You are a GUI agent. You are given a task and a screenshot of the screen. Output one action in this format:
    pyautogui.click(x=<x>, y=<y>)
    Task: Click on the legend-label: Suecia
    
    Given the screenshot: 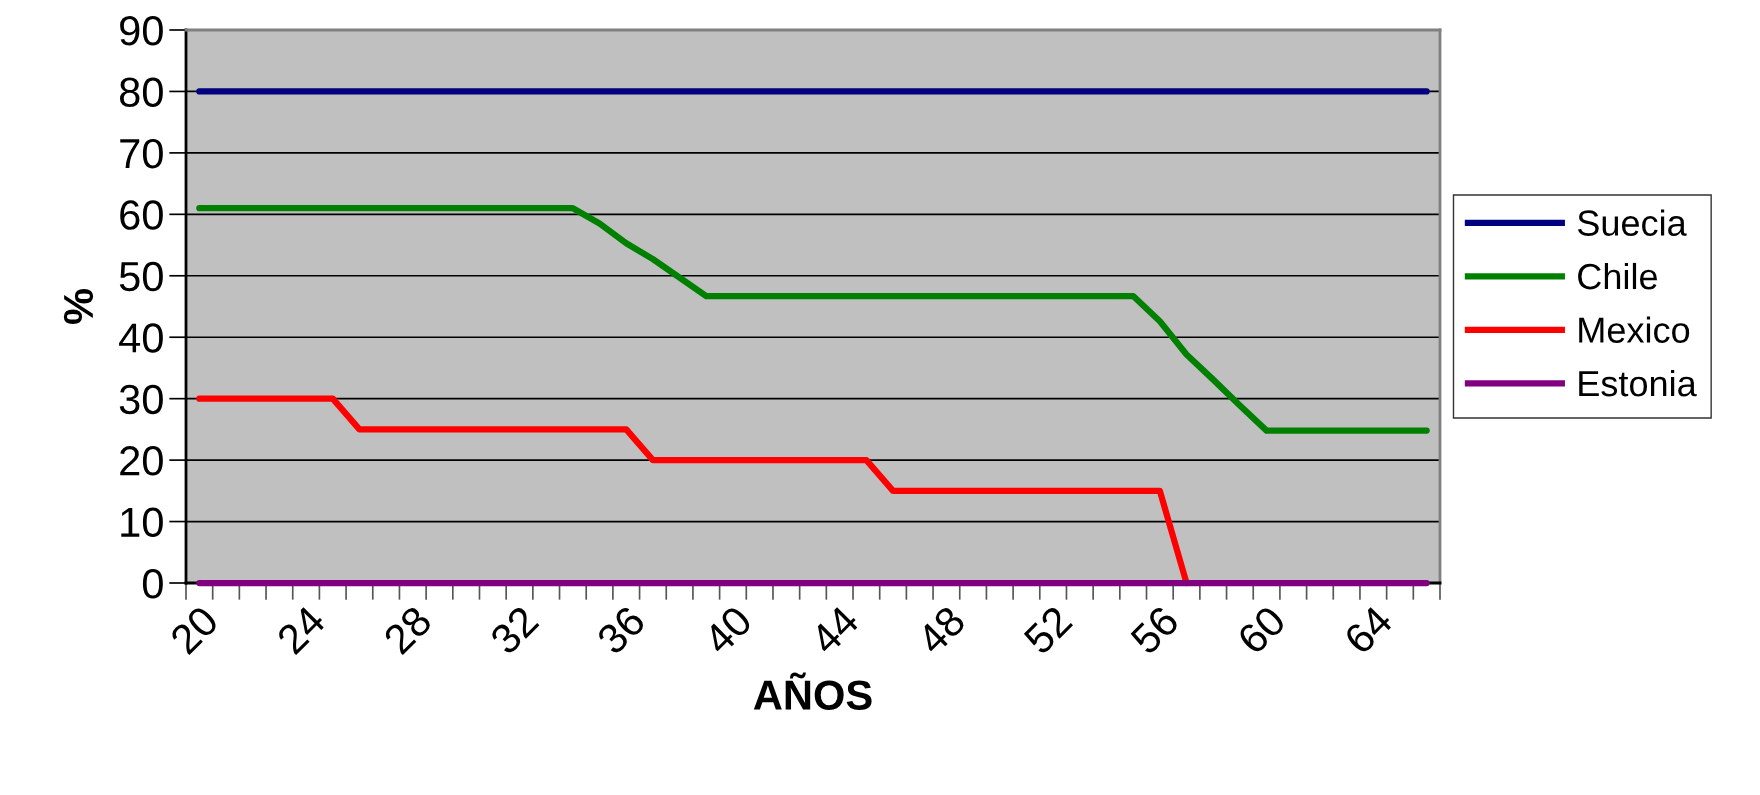 What is the action you would take?
    pyautogui.click(x=1632, y=222)
    